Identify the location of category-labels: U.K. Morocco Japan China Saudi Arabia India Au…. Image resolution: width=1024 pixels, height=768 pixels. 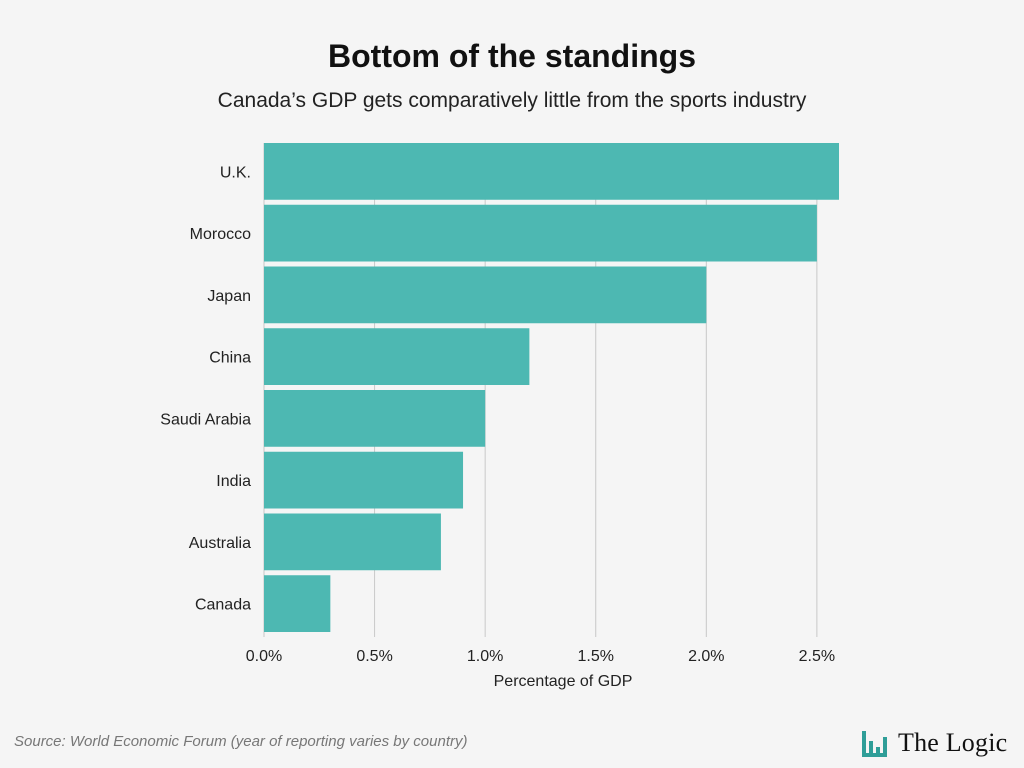
(205, 388).